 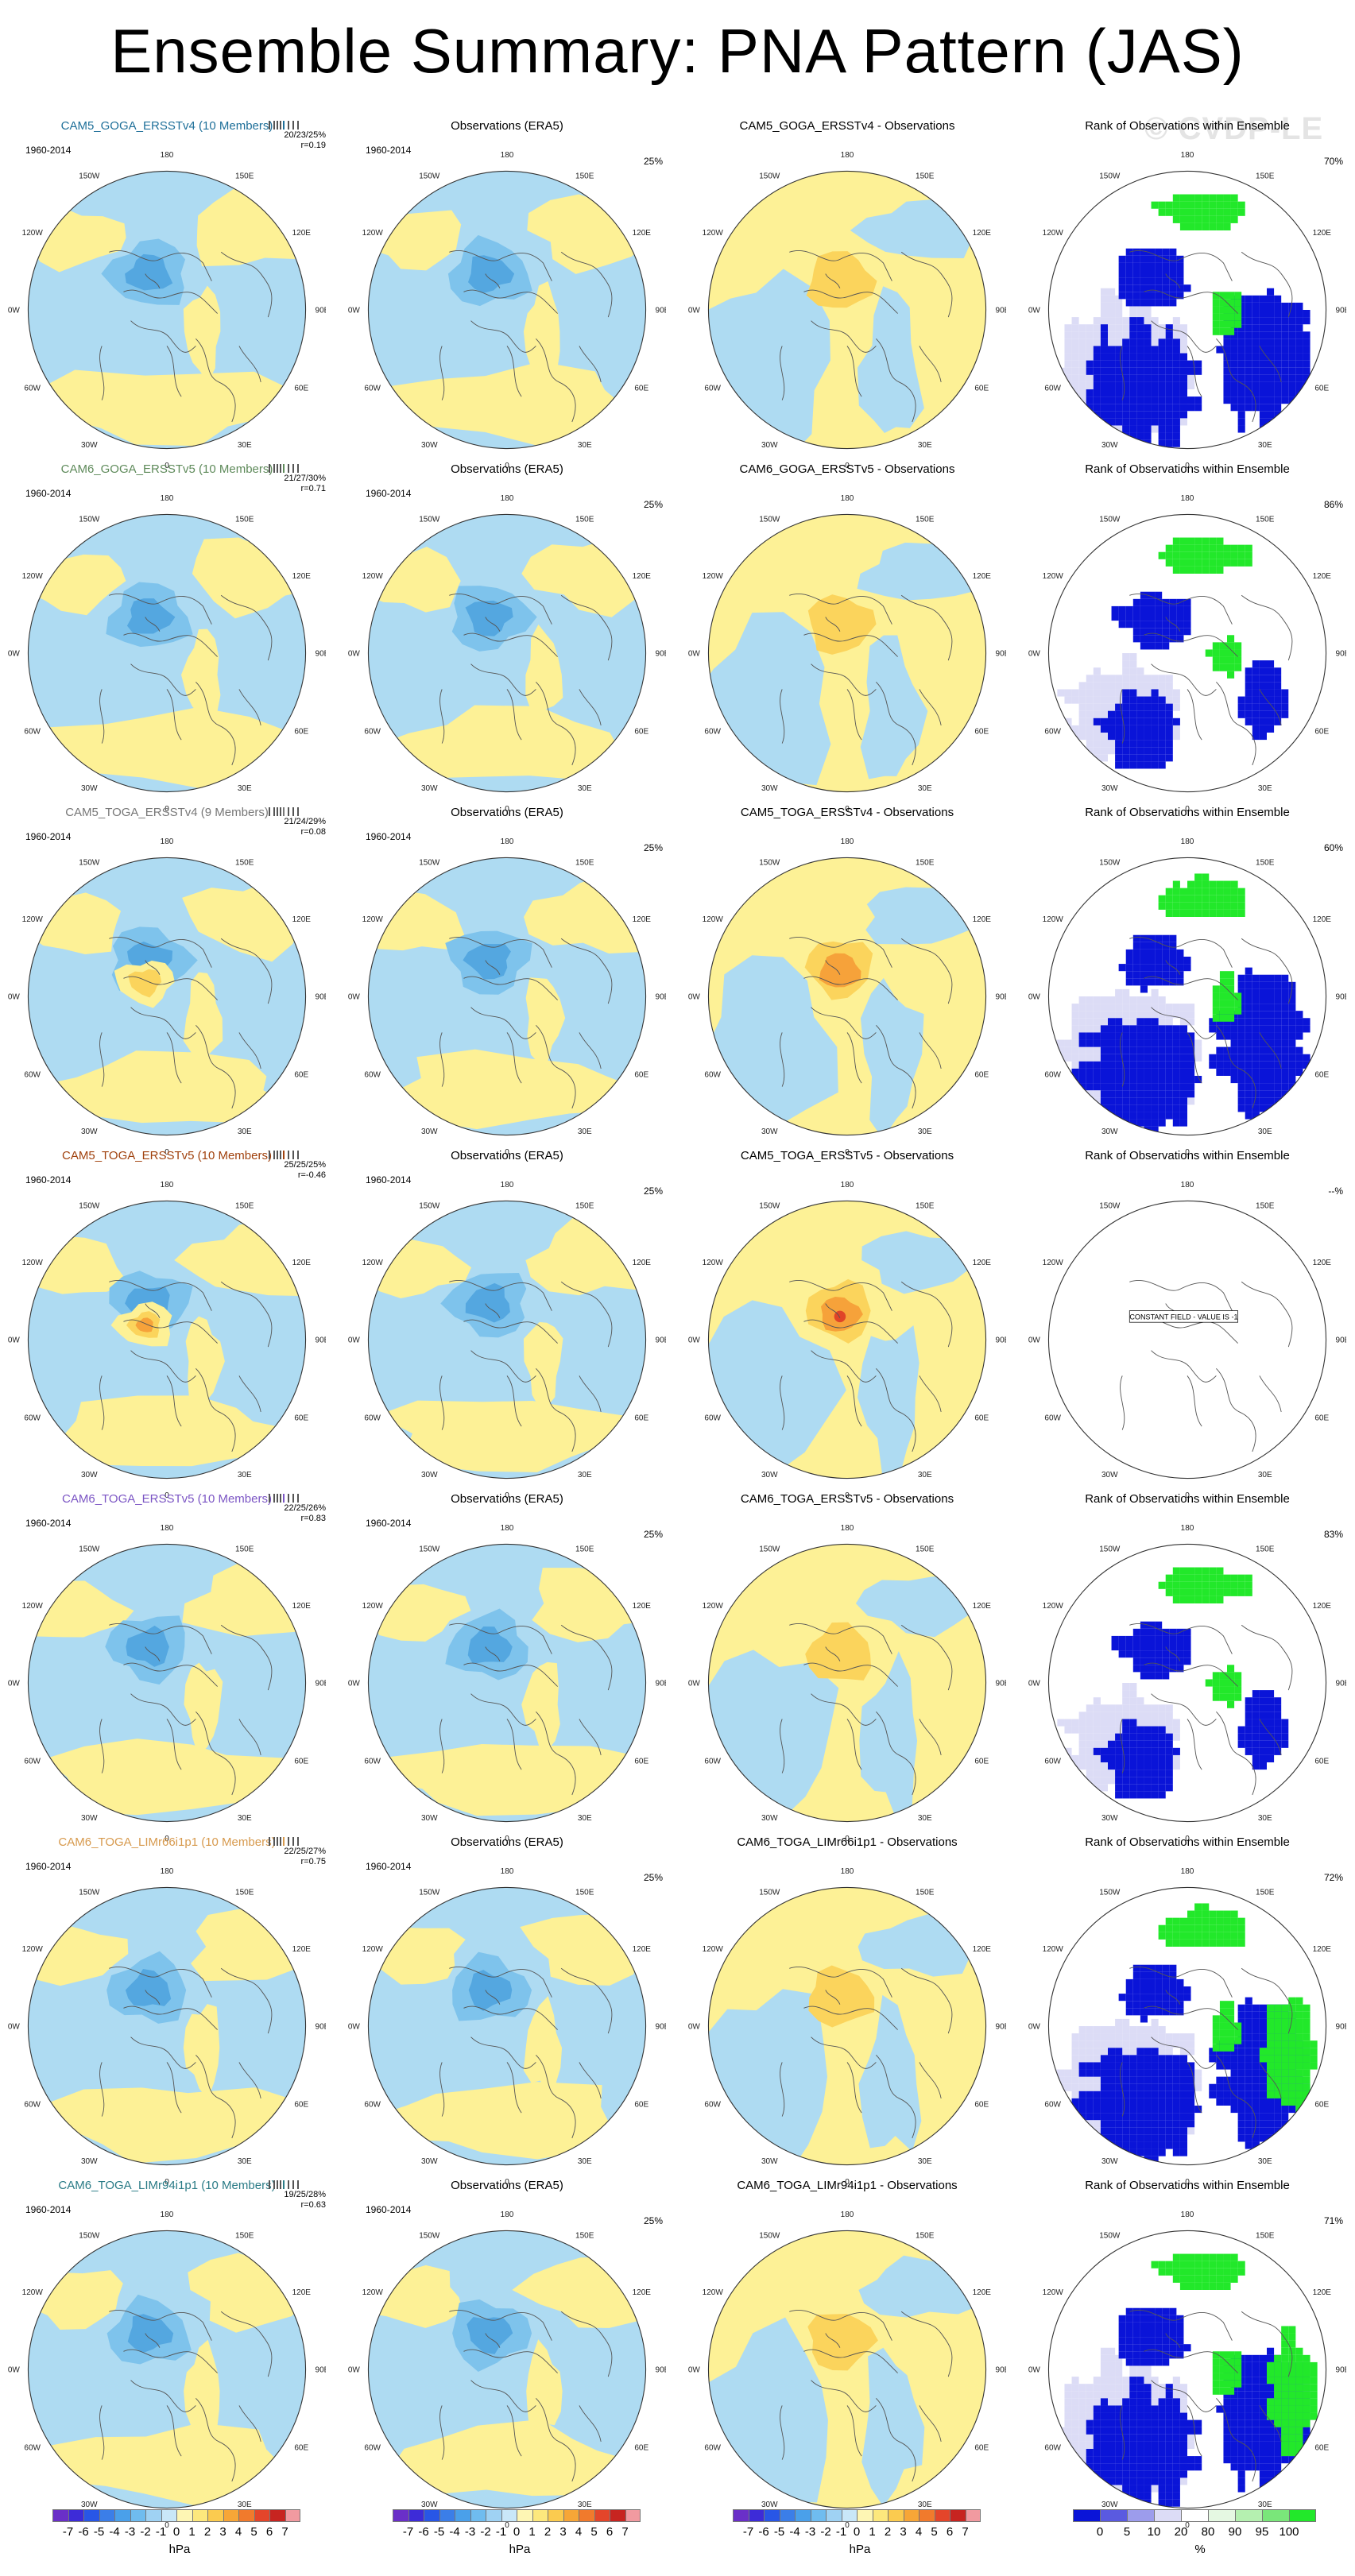 What do you see at coordinates (1001, 1340) in the screenshot?
I see `longitude-label: 90E` at bounding box center [1001, 1340].